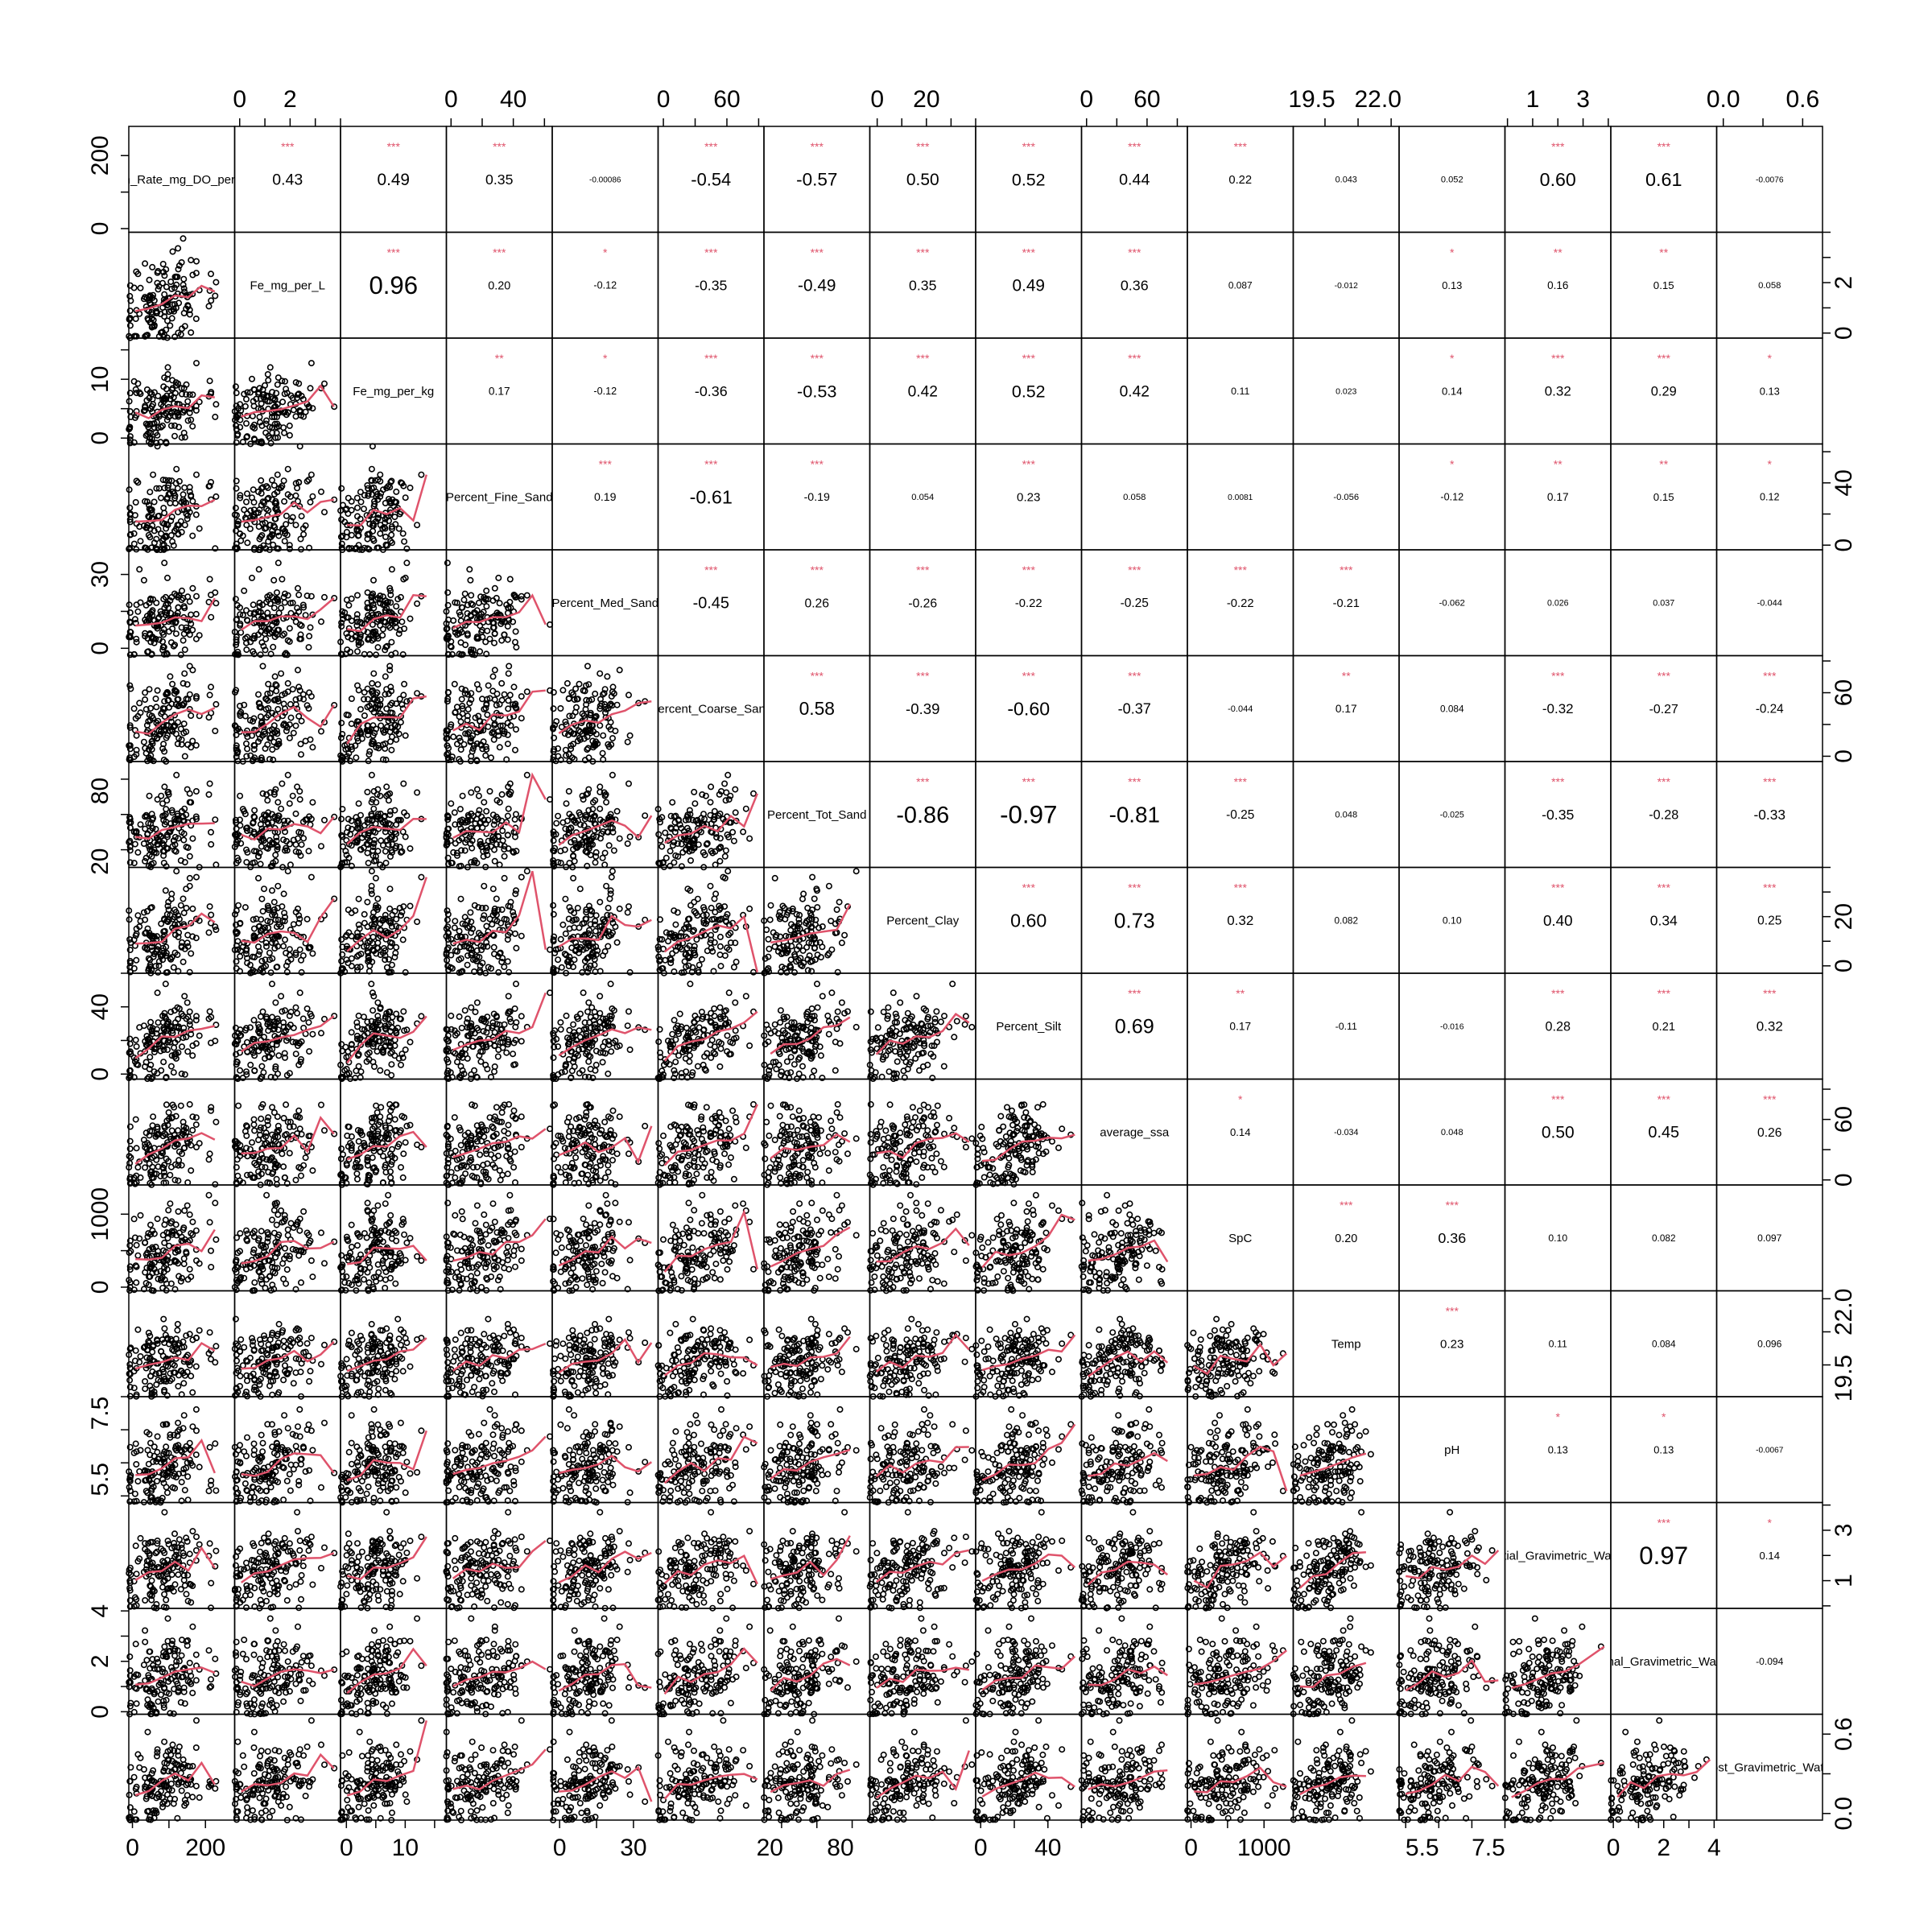 The image size is (1932, 1932). What do you see at coordinates (816, 391) in the screenshot?
I see `correlation-value: -0.53` at bounding box center [816, 391].